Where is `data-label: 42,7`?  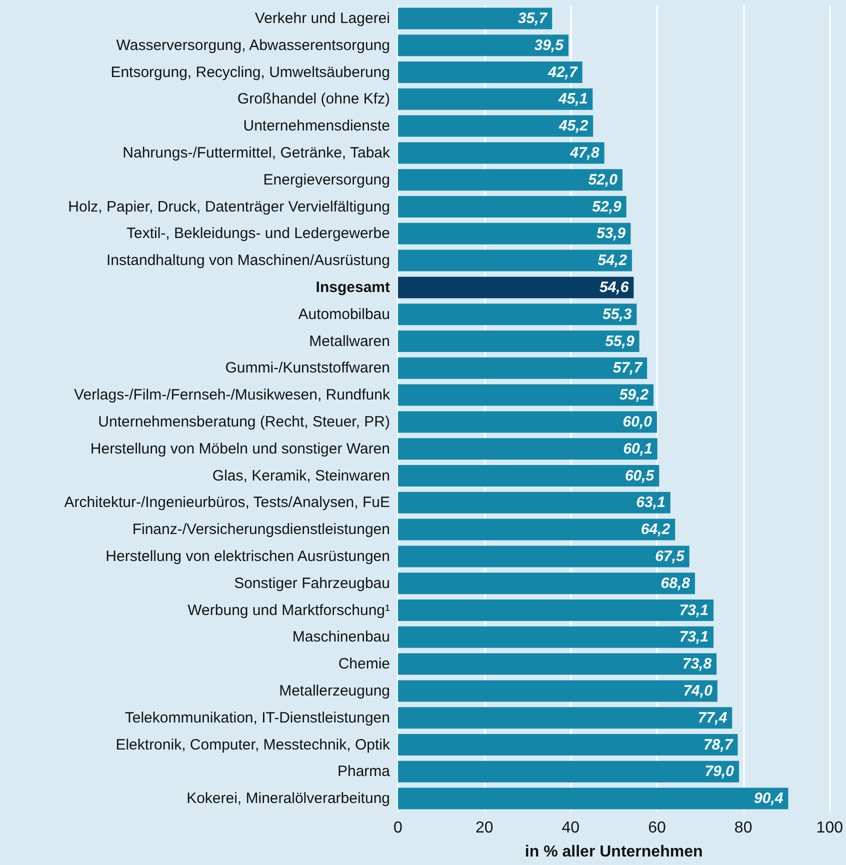 data-label: 42,7 is located at coordinates (562, 72).